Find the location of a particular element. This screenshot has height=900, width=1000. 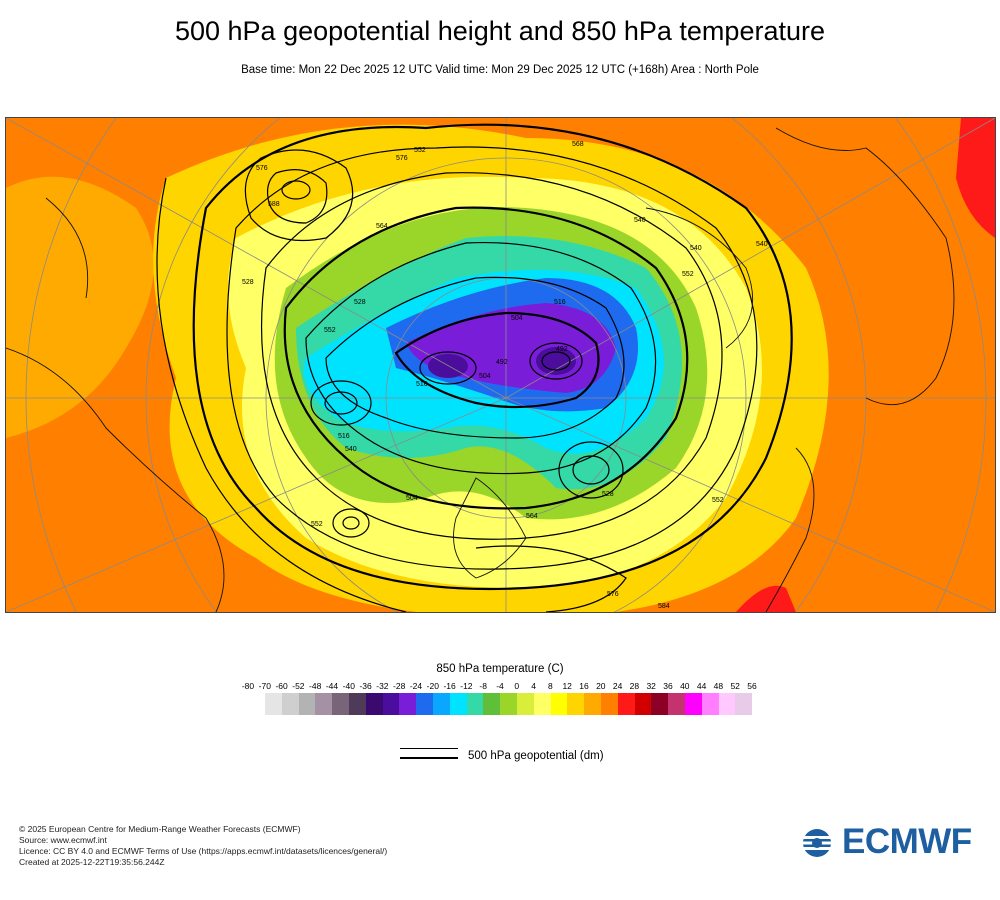

warm-patch-se is located at coordinates (766, 598).